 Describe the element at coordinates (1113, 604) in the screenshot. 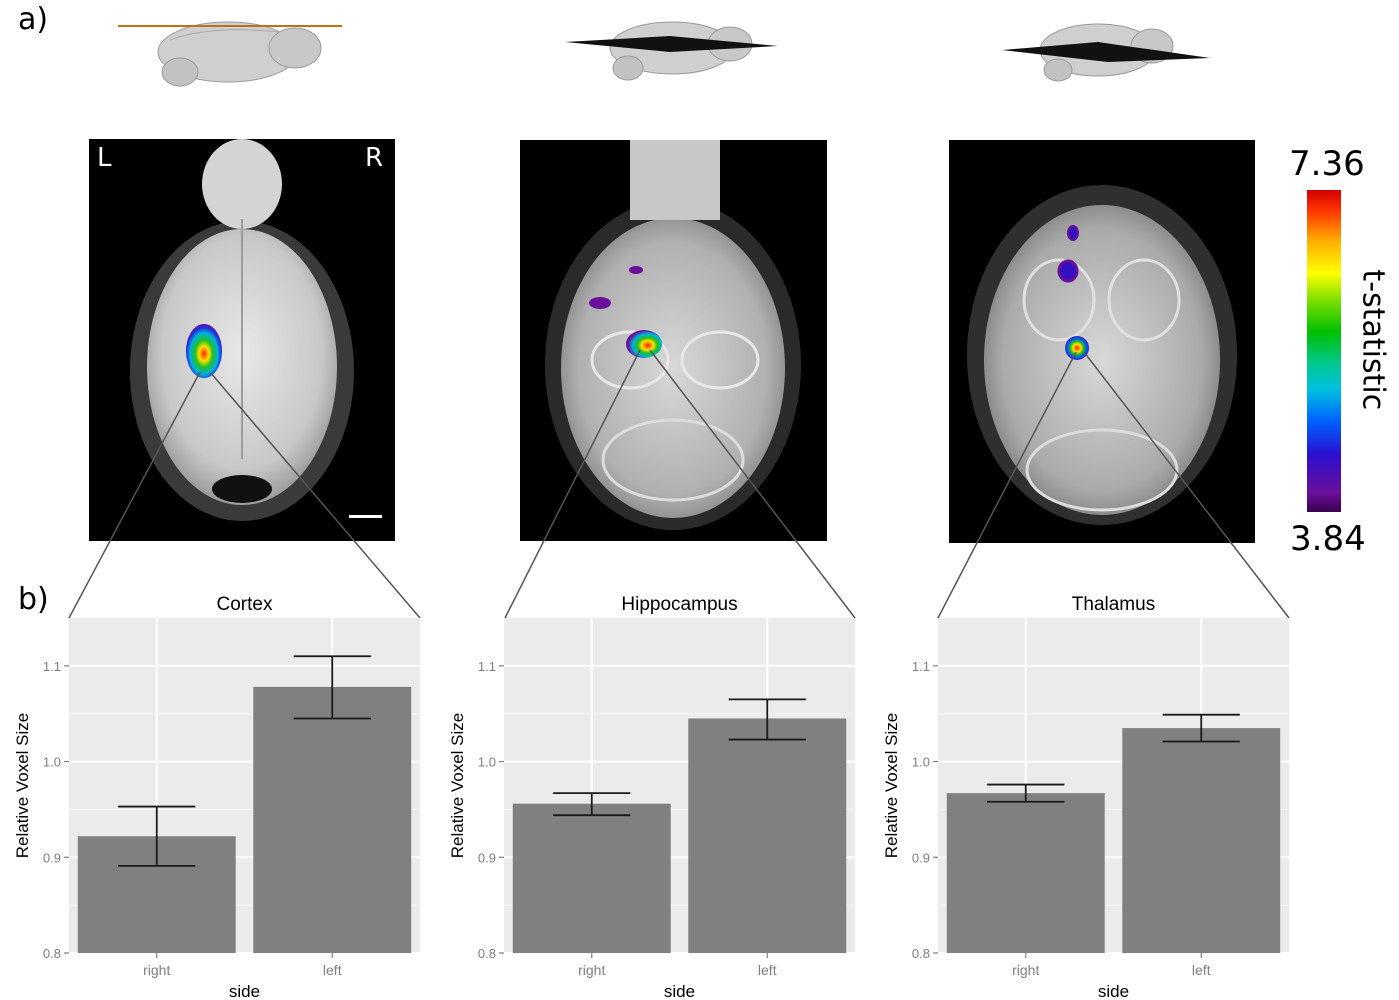

I see `chart-title: Thalamus` at that location.